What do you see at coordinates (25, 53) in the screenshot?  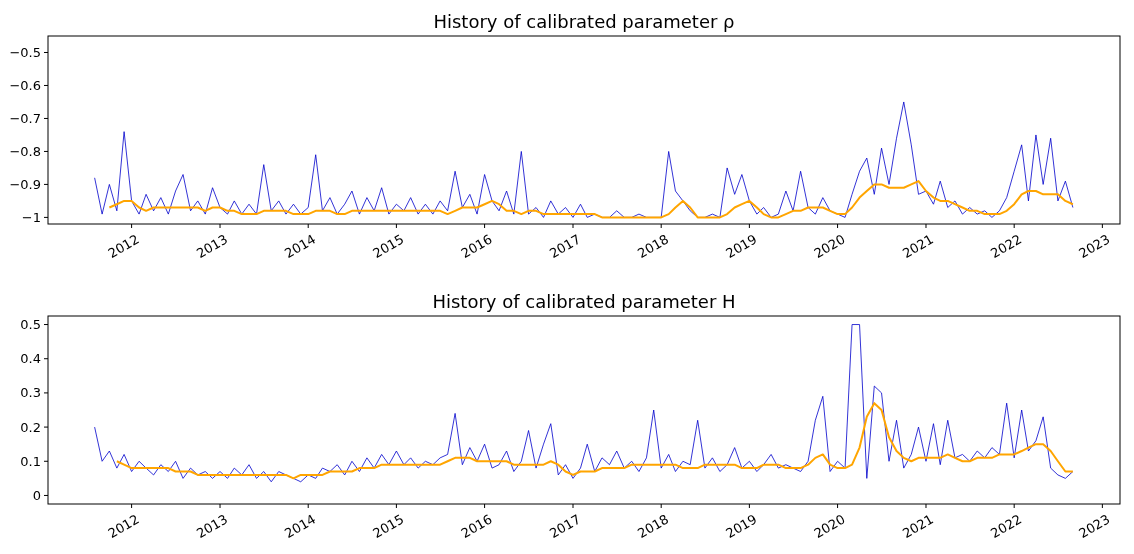 I see `y-tick-label: −0.5` at bounding box center [25, 53].